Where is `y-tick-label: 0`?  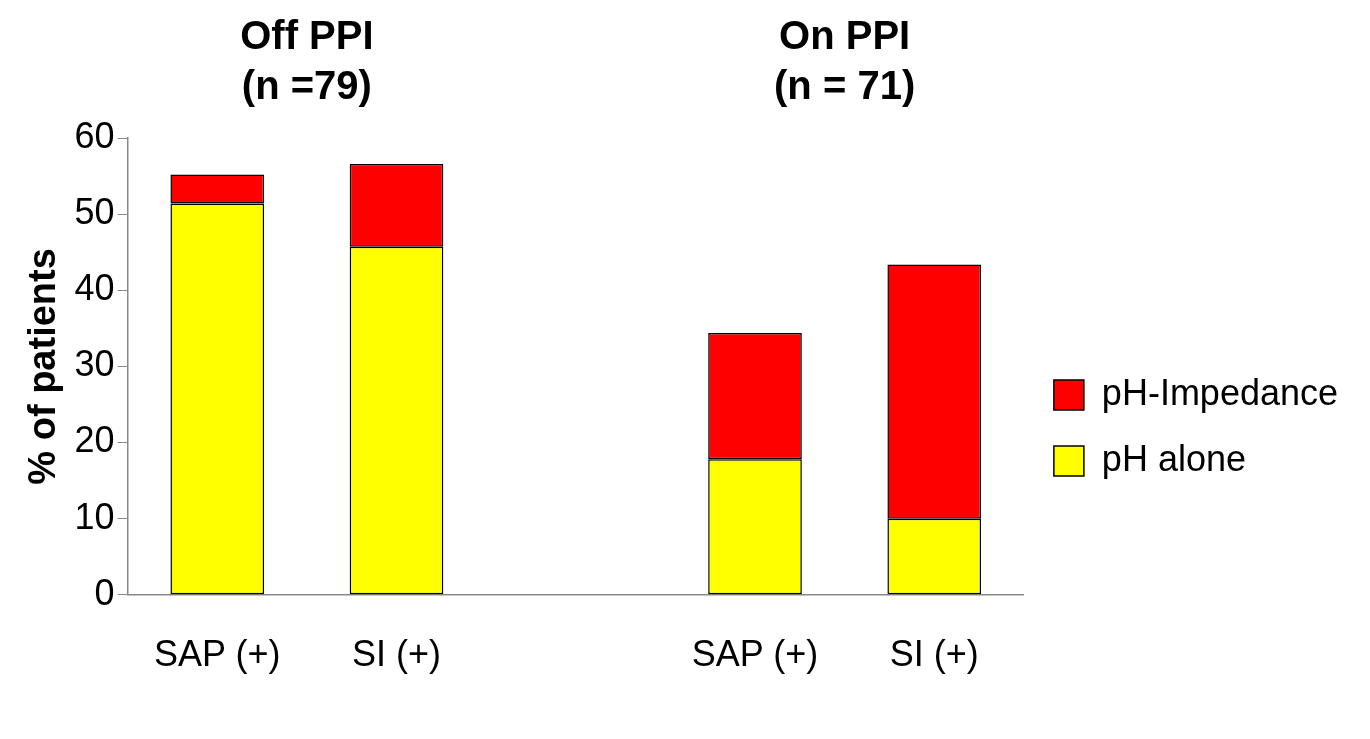
y-tick-label: 0 is located at coordinates (104, 592).